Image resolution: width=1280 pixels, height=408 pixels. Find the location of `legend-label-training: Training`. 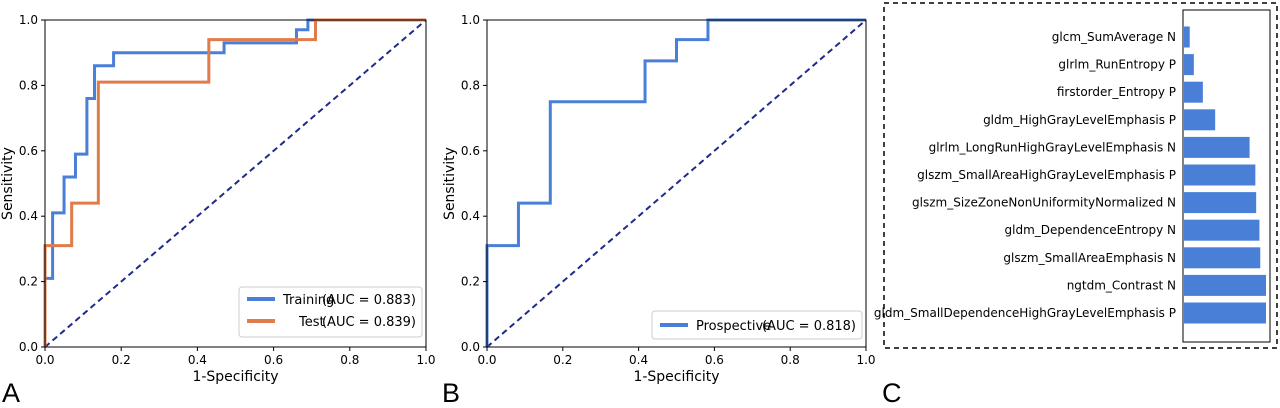

legend-label-training: Training is located at coordinates (308, 300).